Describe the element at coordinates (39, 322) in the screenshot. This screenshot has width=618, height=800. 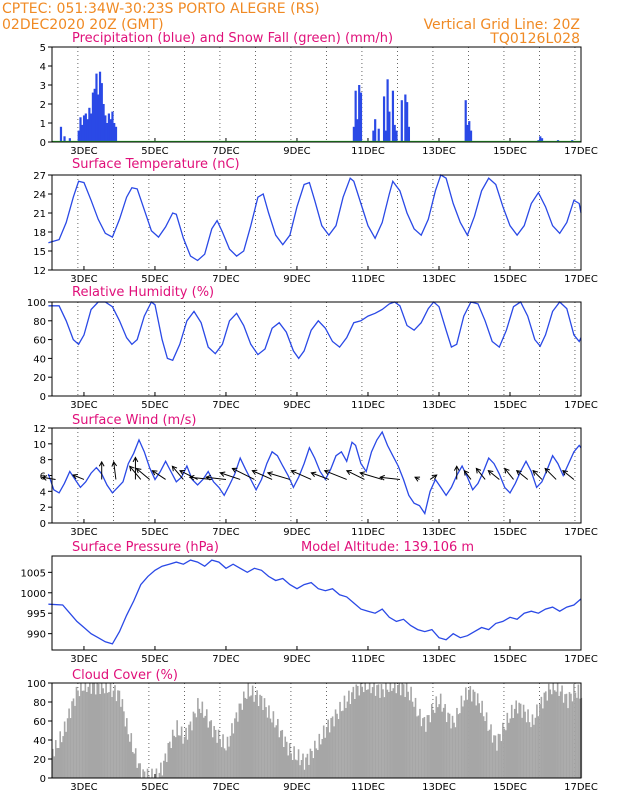
I see `y-tick-label: 80` at that location.